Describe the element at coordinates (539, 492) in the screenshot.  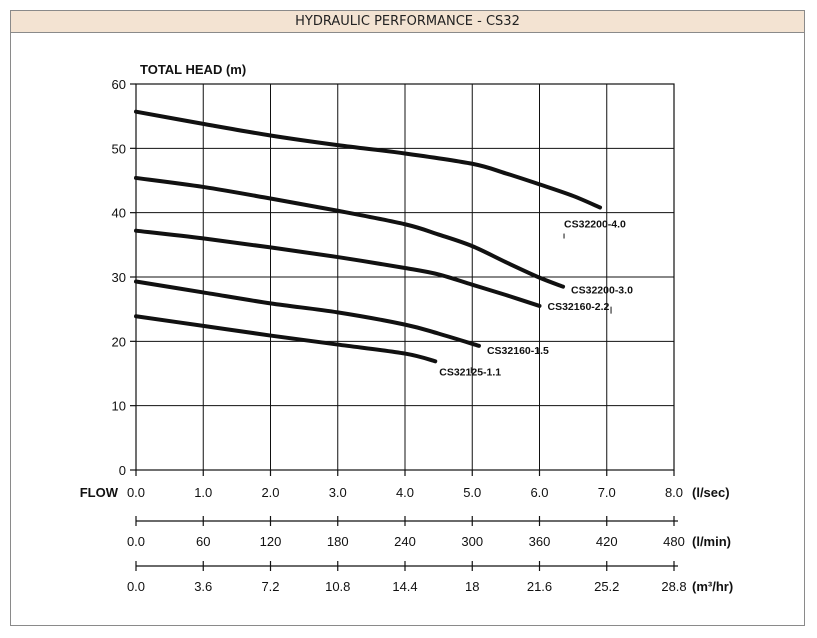
I see `x-tick-label: 6.0` at that location.